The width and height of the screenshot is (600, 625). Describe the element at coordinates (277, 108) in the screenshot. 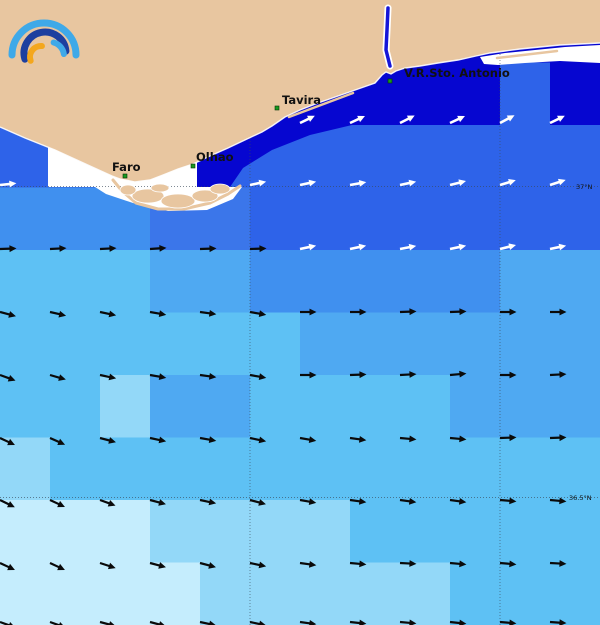

I see `city-marker-tavira` at that location.